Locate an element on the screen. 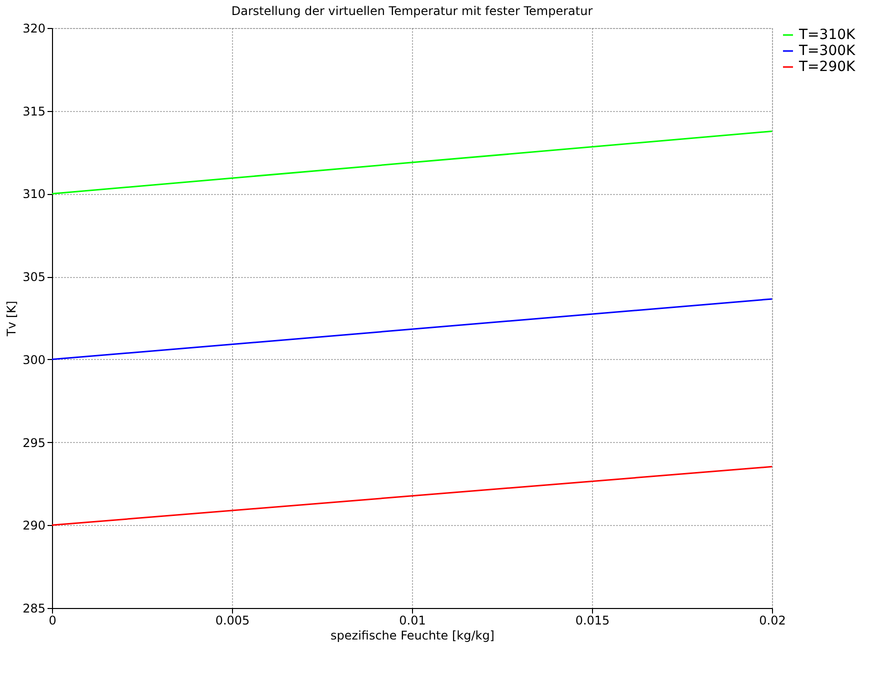 The image size is (884, 675). legend-label: T=290K is located at coordinates (827, 67).